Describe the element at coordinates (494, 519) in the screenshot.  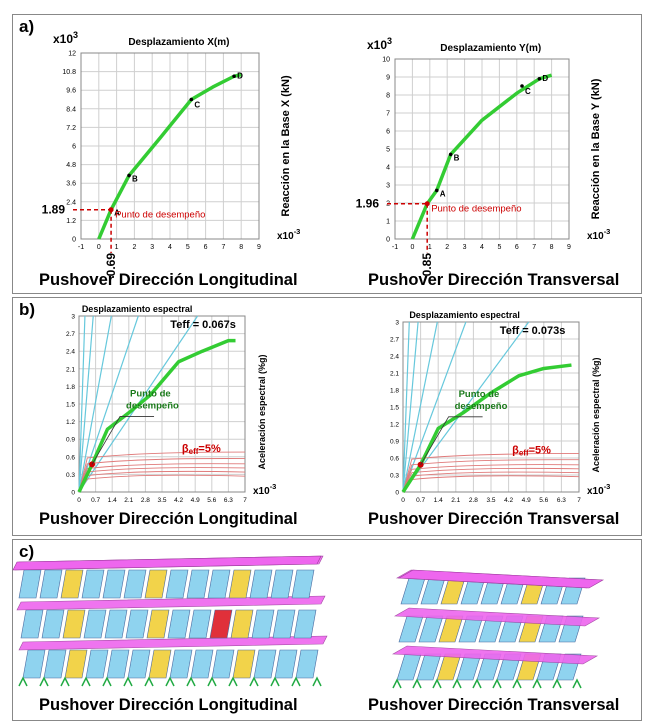
I see `caption-transversal: Pushover Dirección Transversal` at that location.